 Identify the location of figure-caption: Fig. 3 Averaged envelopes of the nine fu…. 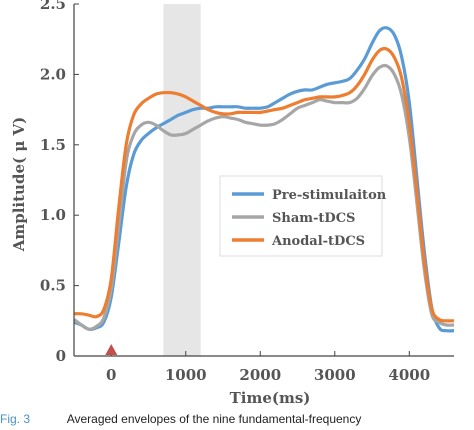
(237, 419).